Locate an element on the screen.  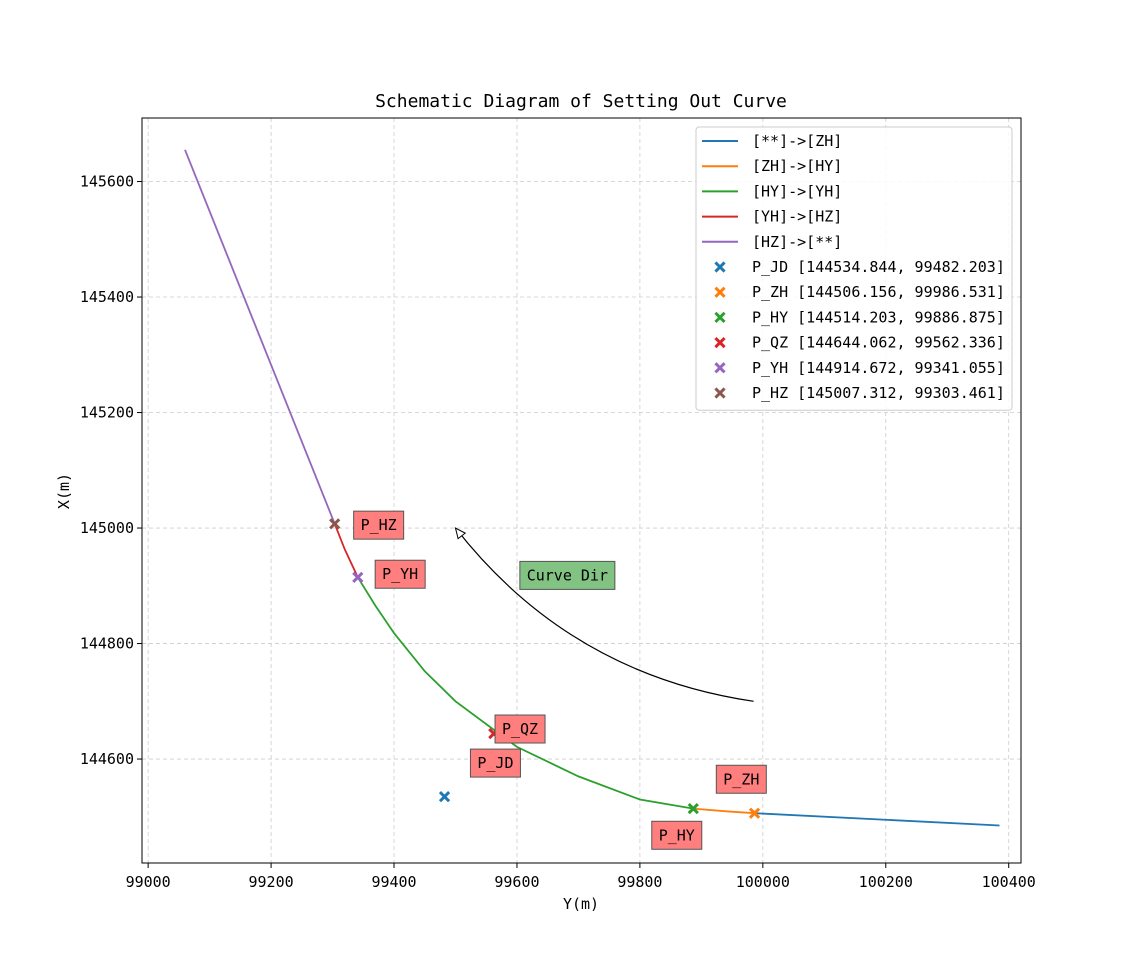
label-text: Curve Dir is located at coordinates (567, 575).